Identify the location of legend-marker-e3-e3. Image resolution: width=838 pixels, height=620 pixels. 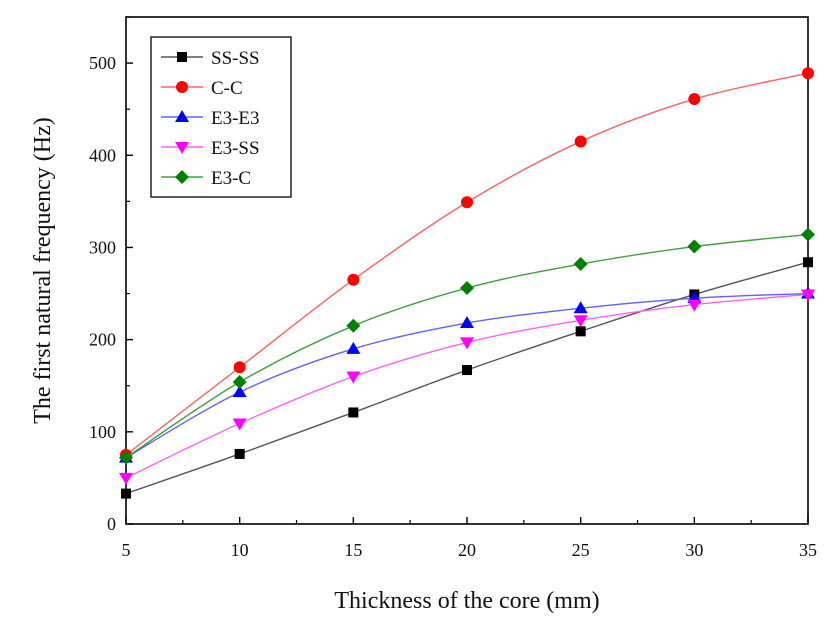
(182, 116).